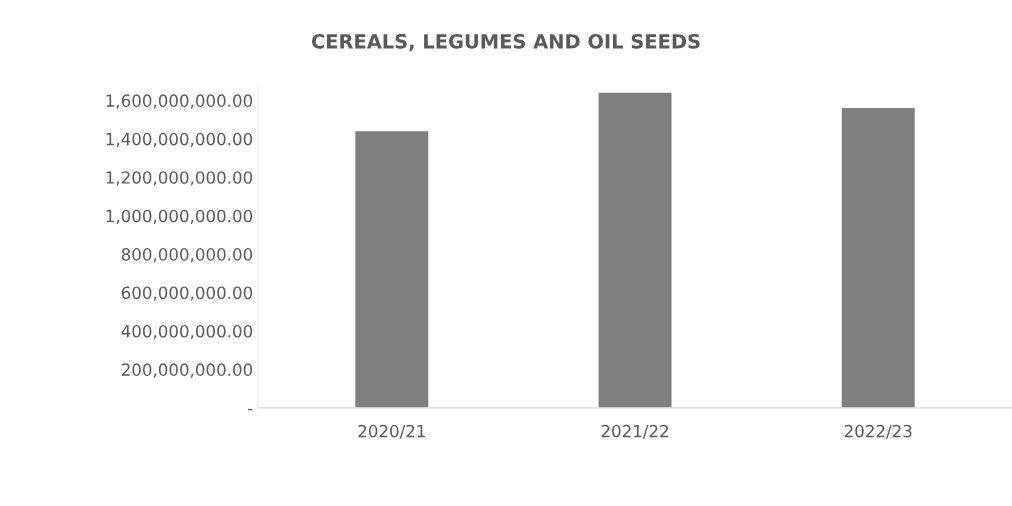  I want to click on y-tick-label: -, so click(250, 409).